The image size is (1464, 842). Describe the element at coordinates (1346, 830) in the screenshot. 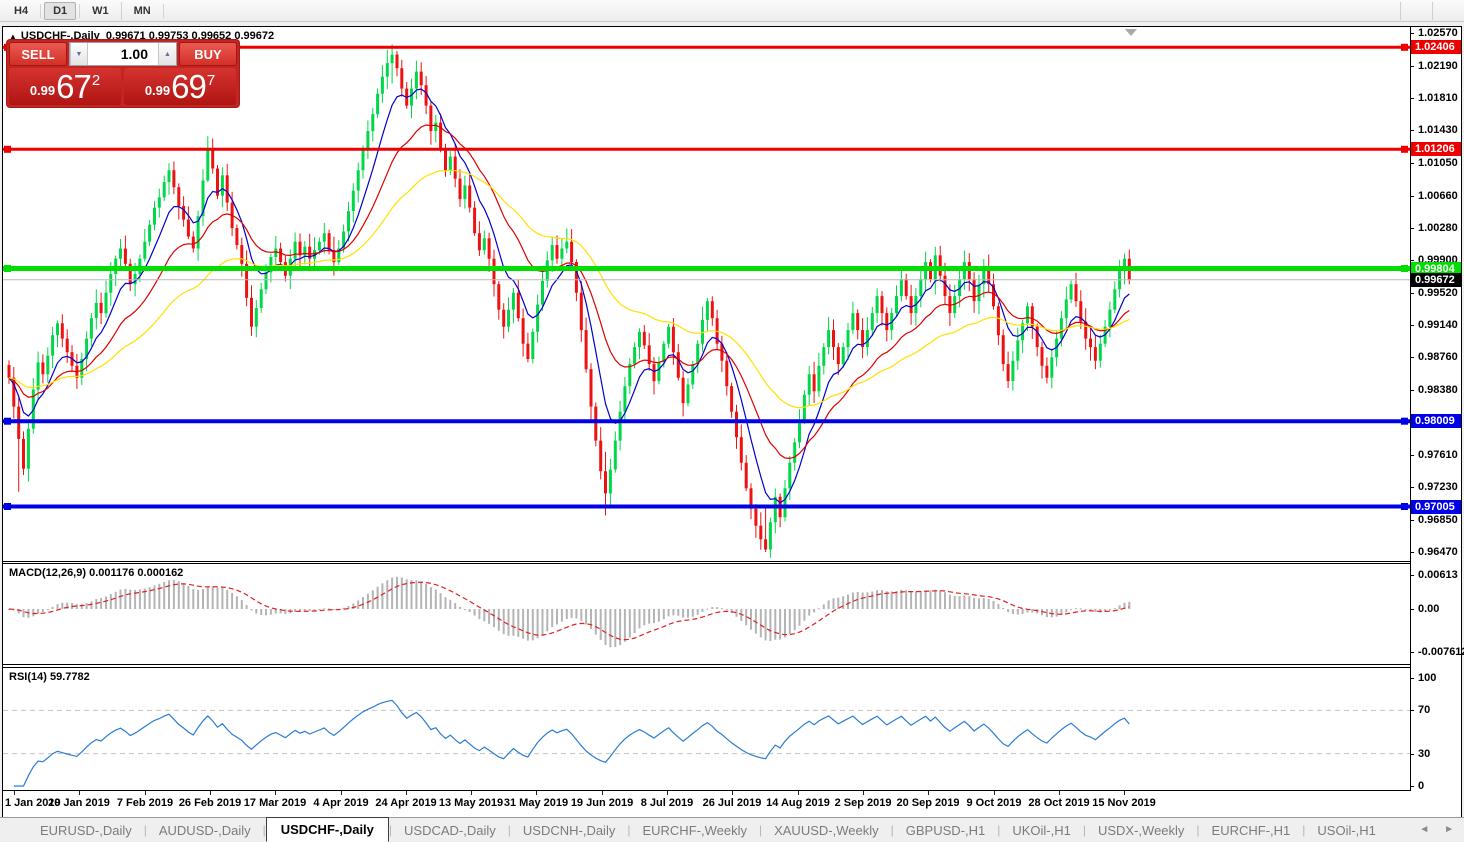

I see `symbol-tab-usoil-h1: USOil-,H1` at that location.